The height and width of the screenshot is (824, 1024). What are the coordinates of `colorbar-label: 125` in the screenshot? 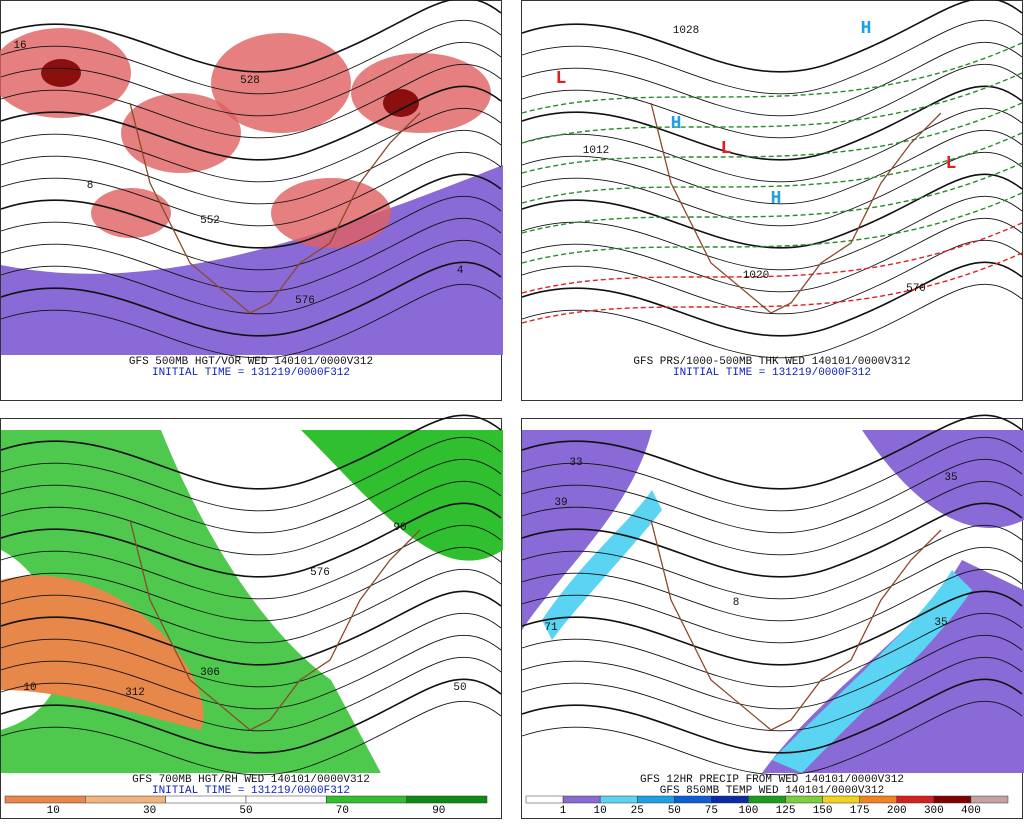 It's located at (786, 811).